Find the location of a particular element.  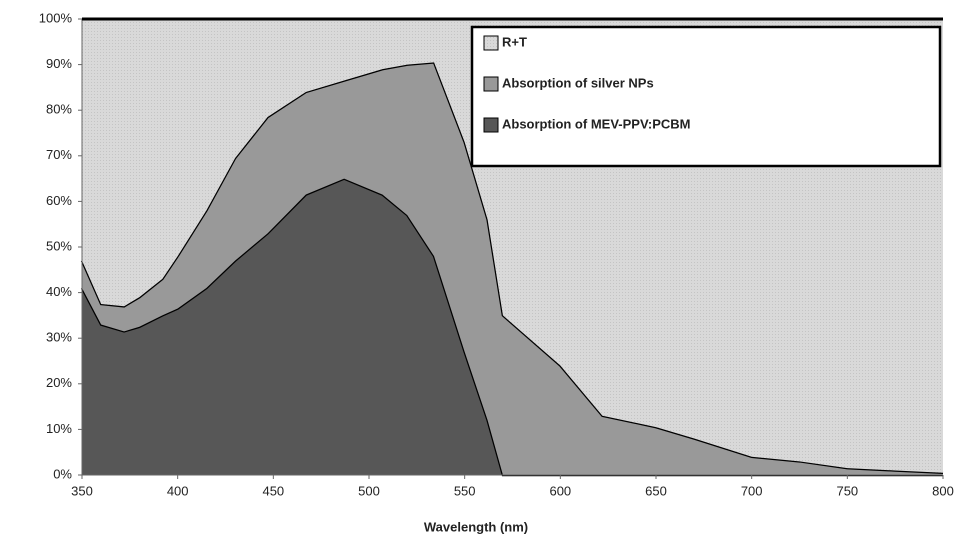

legend-label: R+T is located at coordinates (514, 41).